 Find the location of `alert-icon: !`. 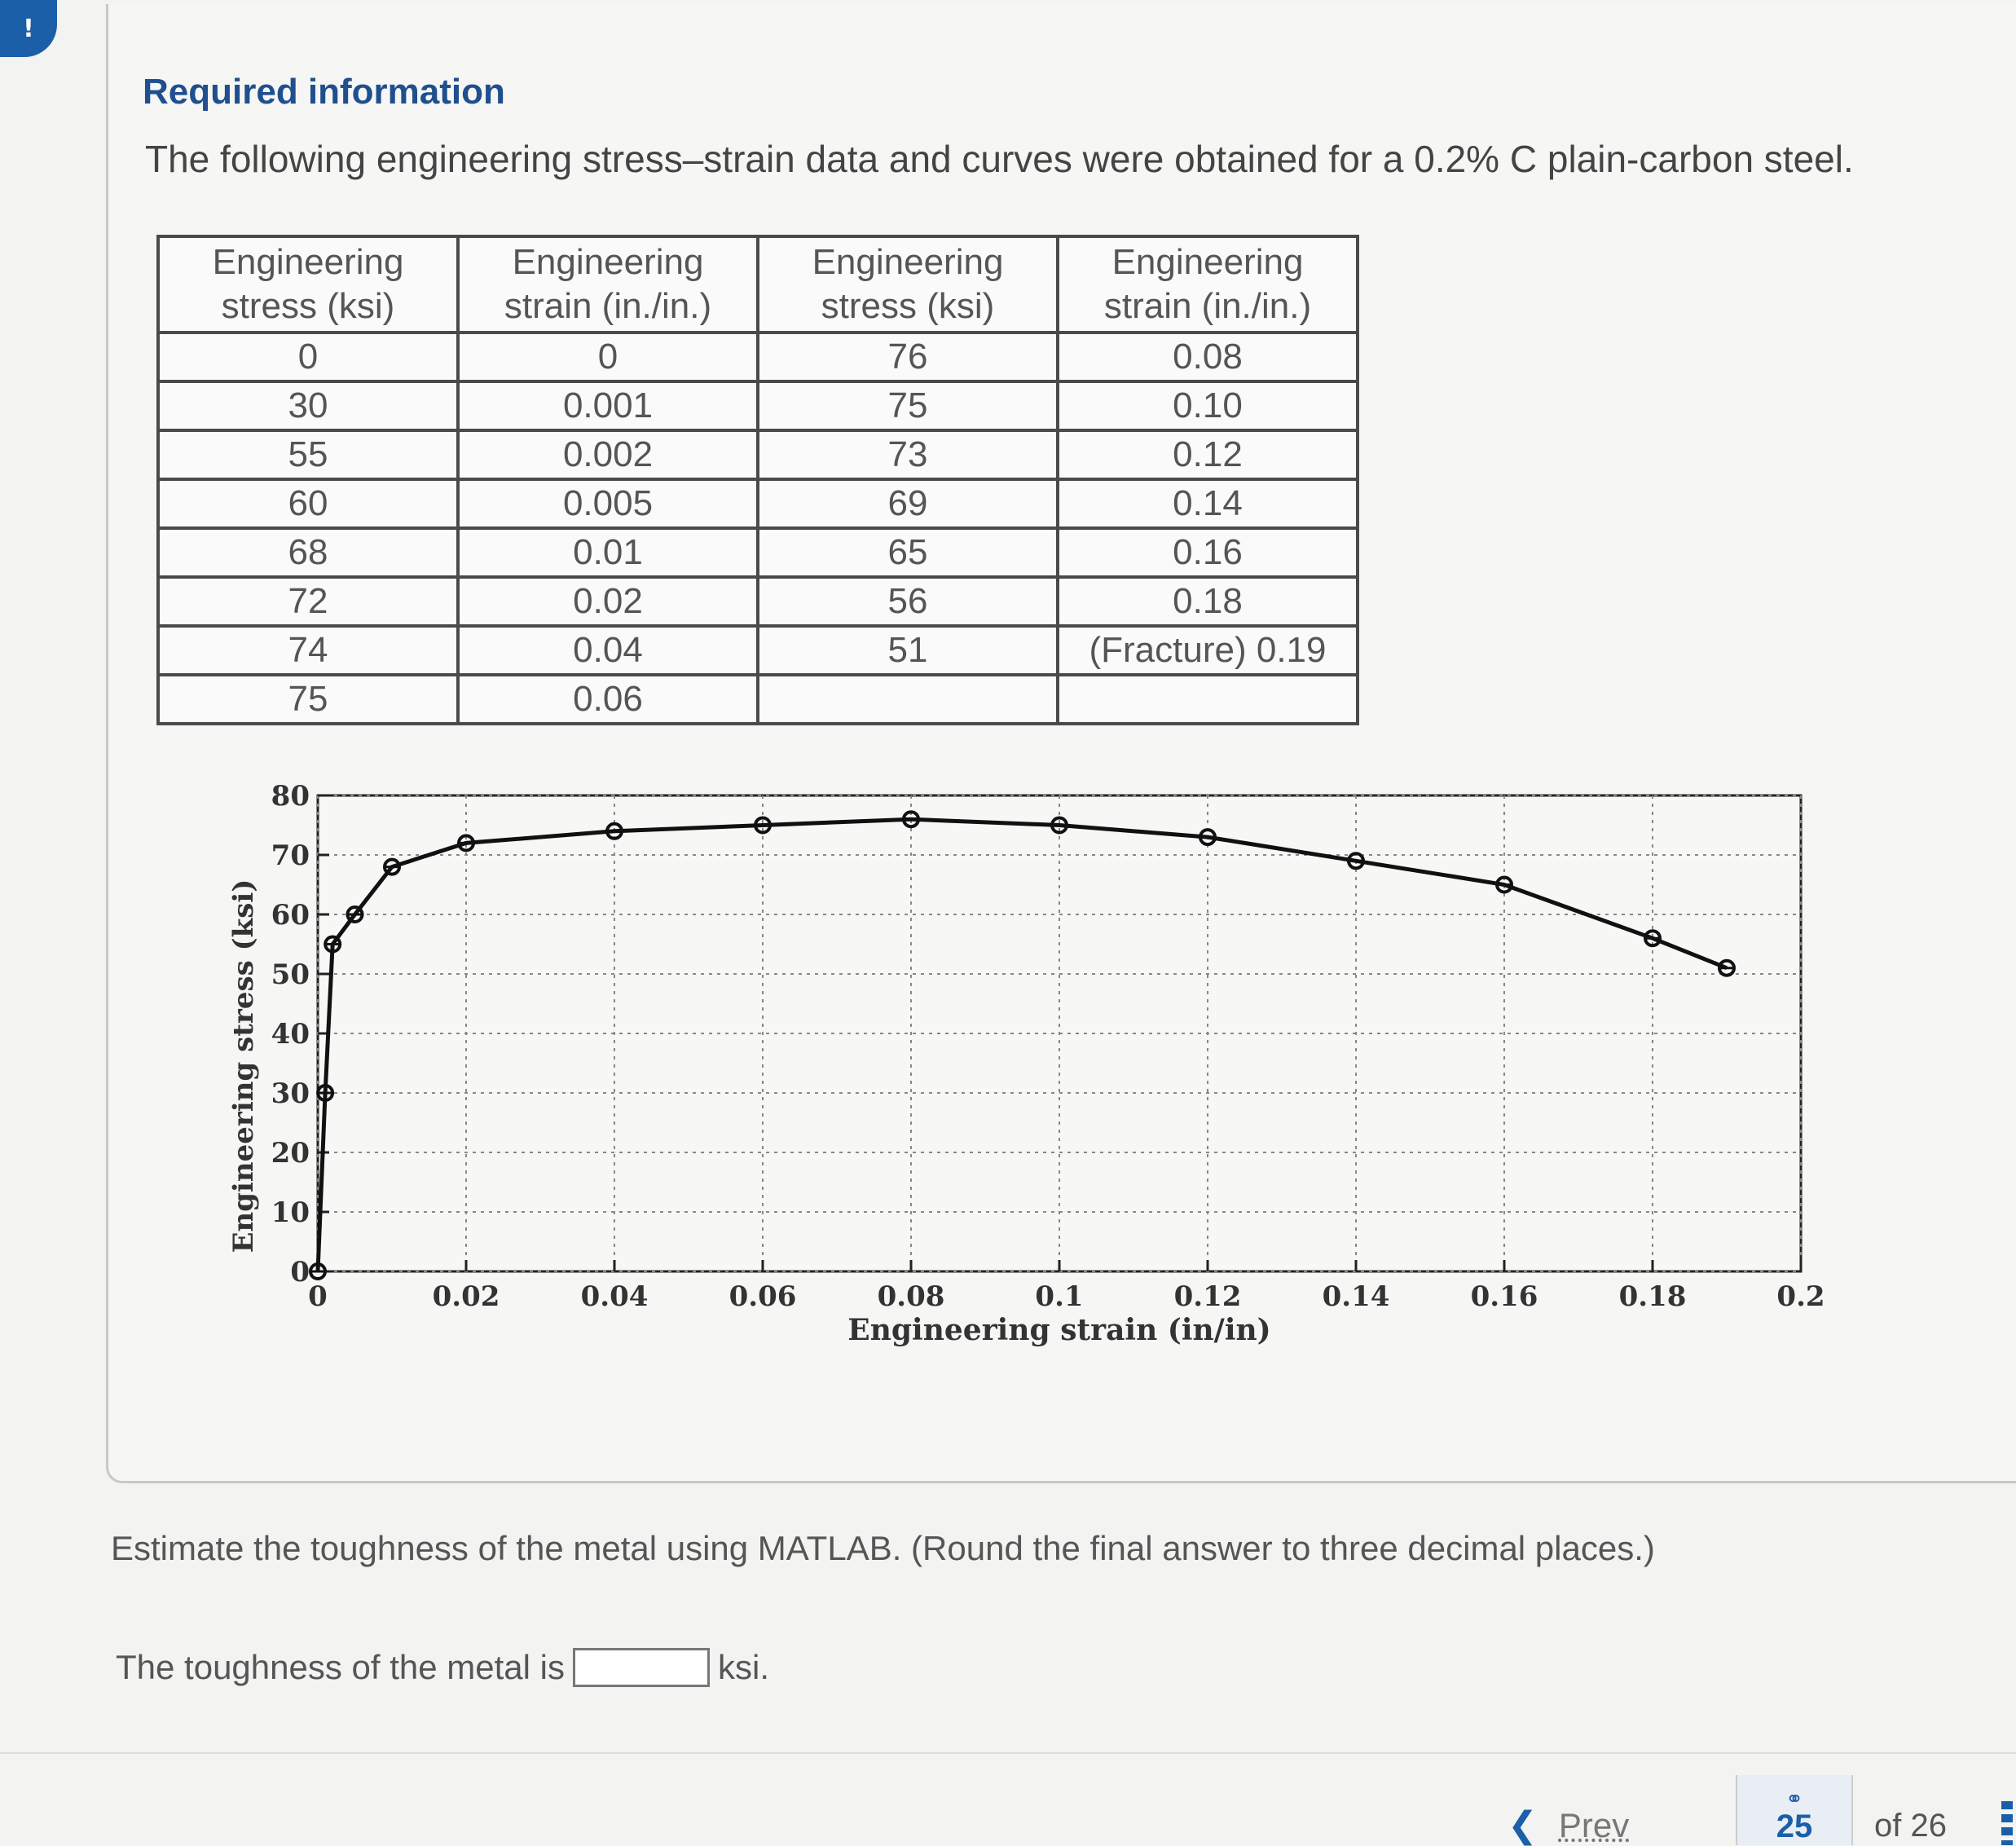

alert-icon: ! is located at coordinates (29, 28).